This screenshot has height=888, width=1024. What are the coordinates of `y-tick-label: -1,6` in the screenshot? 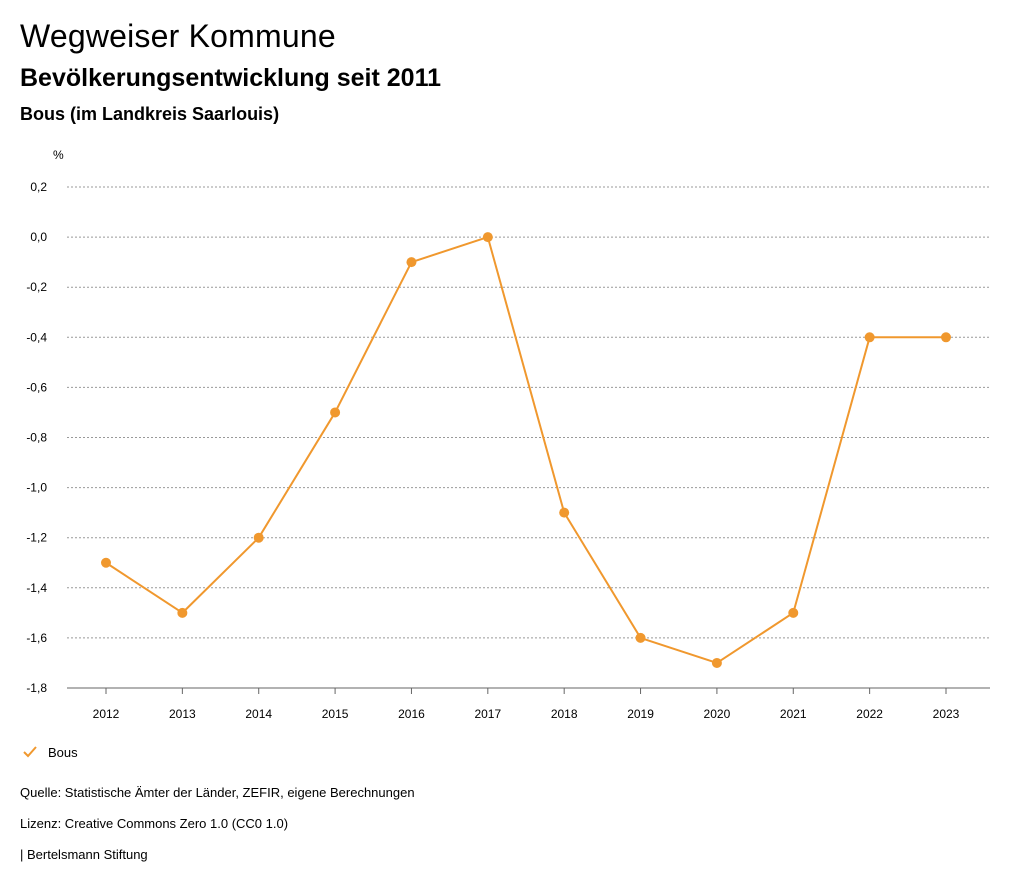 It's located at (36, 638).